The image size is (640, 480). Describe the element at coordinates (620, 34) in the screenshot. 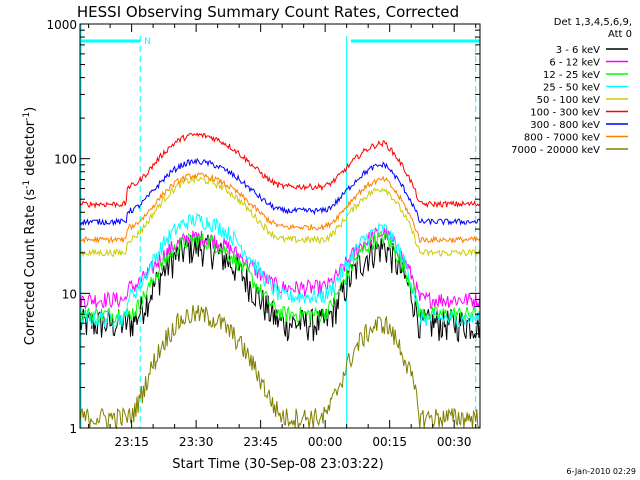

I see `legend-header: Att 0` at that location.